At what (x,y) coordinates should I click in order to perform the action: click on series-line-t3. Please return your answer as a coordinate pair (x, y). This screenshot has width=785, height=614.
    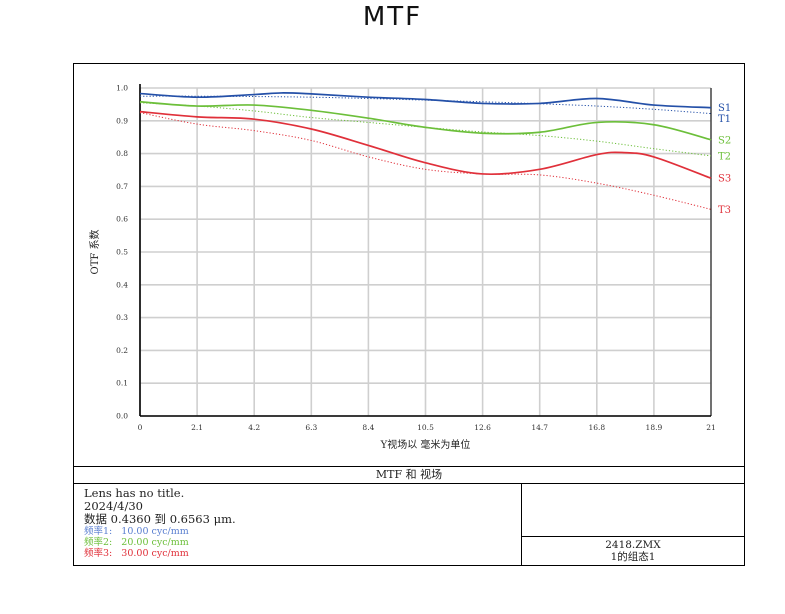
    Looking at the image, I should click on (425, 161).